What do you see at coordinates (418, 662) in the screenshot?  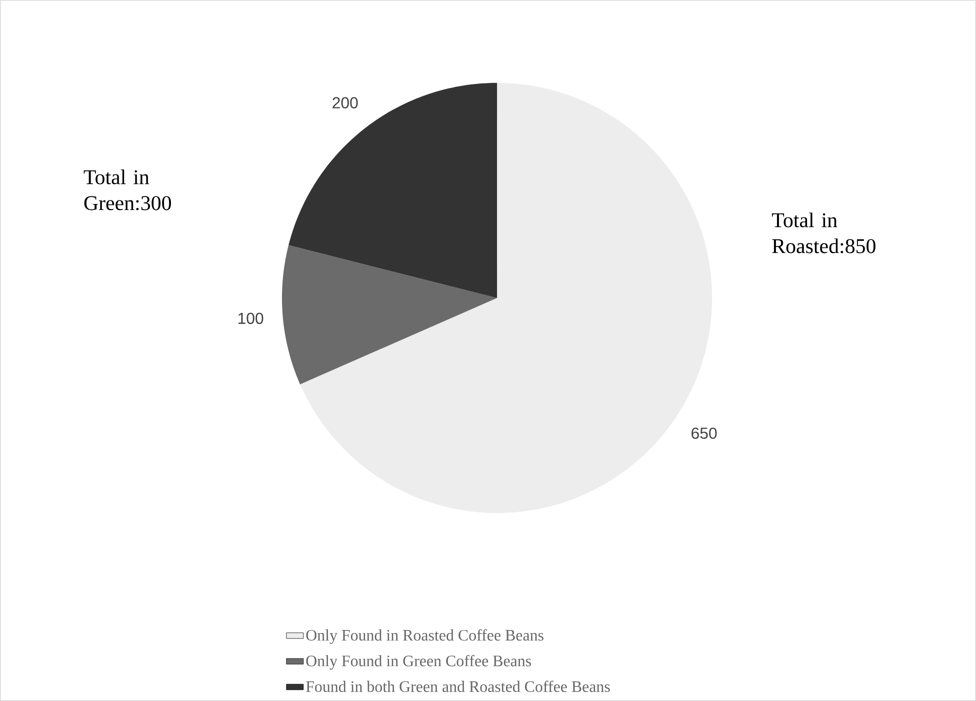 I see `legend-label: Only Found in Green Coffee Beans` at bounding box center [418, 662].